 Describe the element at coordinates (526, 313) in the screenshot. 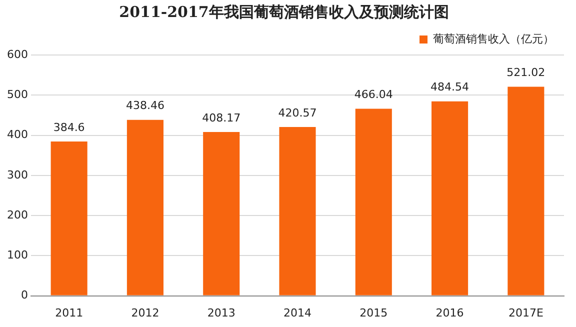

I see `x-tick-label: 2017E` at that location.